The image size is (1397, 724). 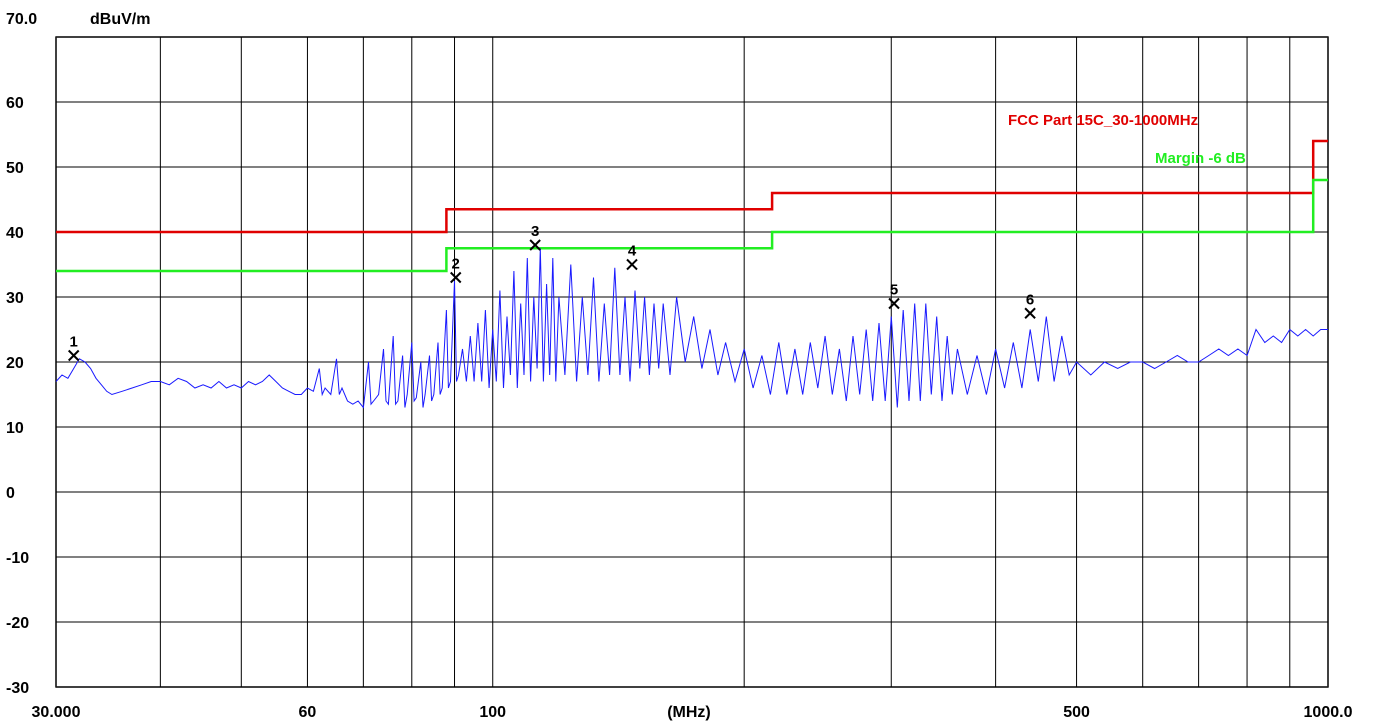 I want to click on peak-marker: 5, so click(x=894, y=296).